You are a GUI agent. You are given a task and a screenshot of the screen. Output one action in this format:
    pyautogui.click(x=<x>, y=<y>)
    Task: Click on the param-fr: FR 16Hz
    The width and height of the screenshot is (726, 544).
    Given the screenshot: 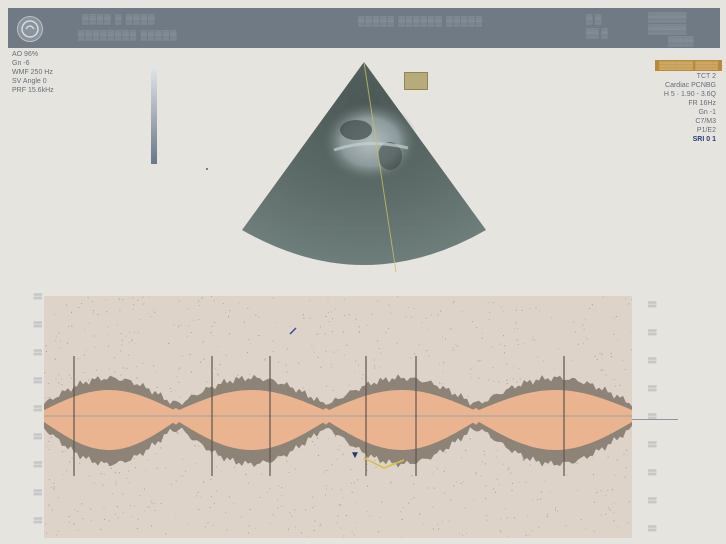 What is the action you would take?
    pyautogui.click(x=702, y=103)
    